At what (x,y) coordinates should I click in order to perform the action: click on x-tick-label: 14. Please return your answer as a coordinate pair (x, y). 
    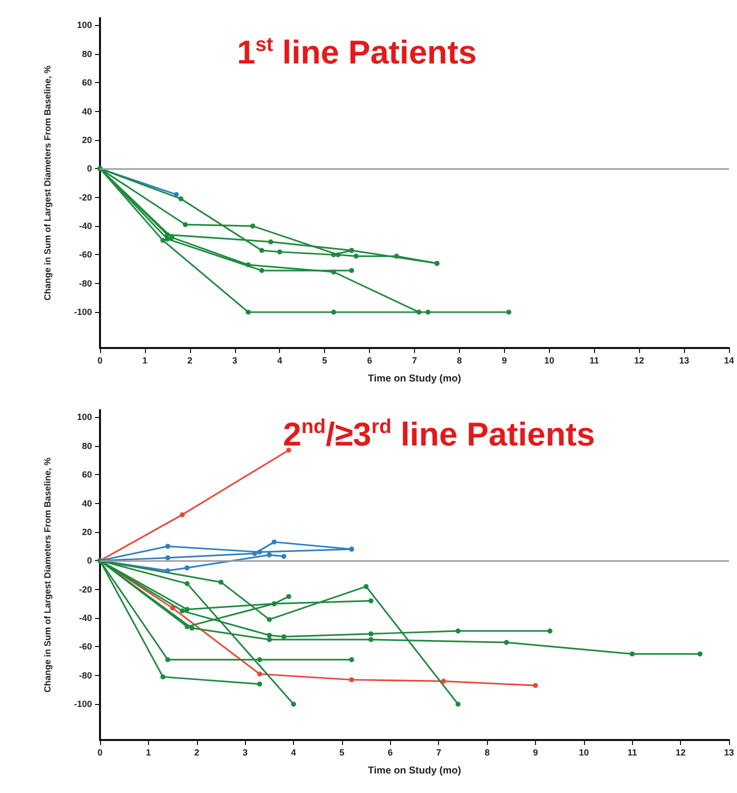
    Looking at the image, I should click on (729, 361).